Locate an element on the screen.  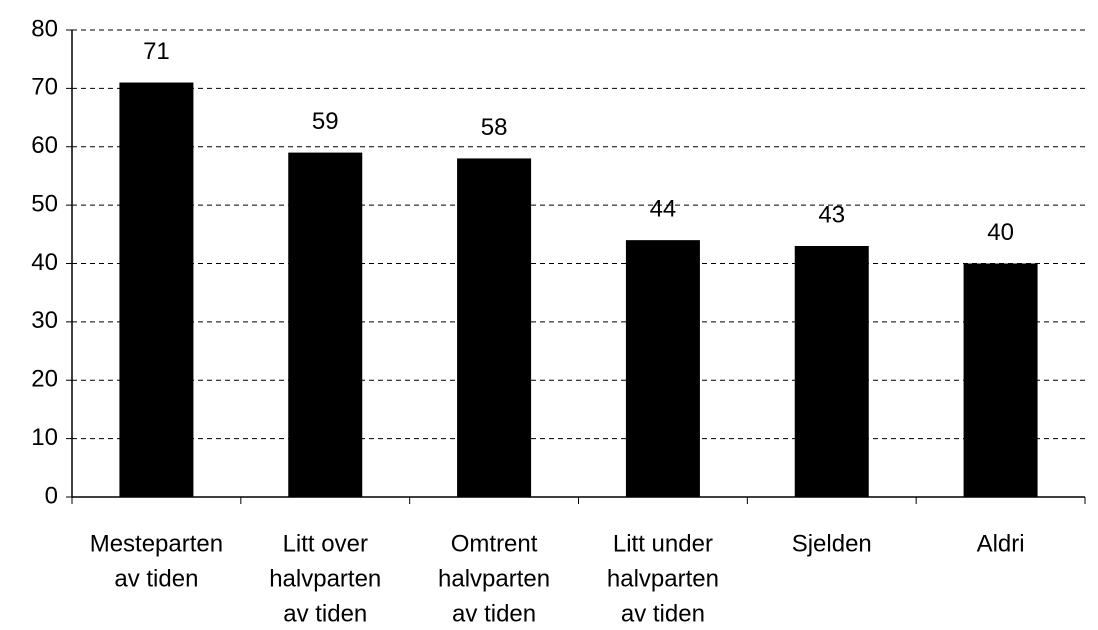
value-label: 71 is located at coordinates (156, 51).